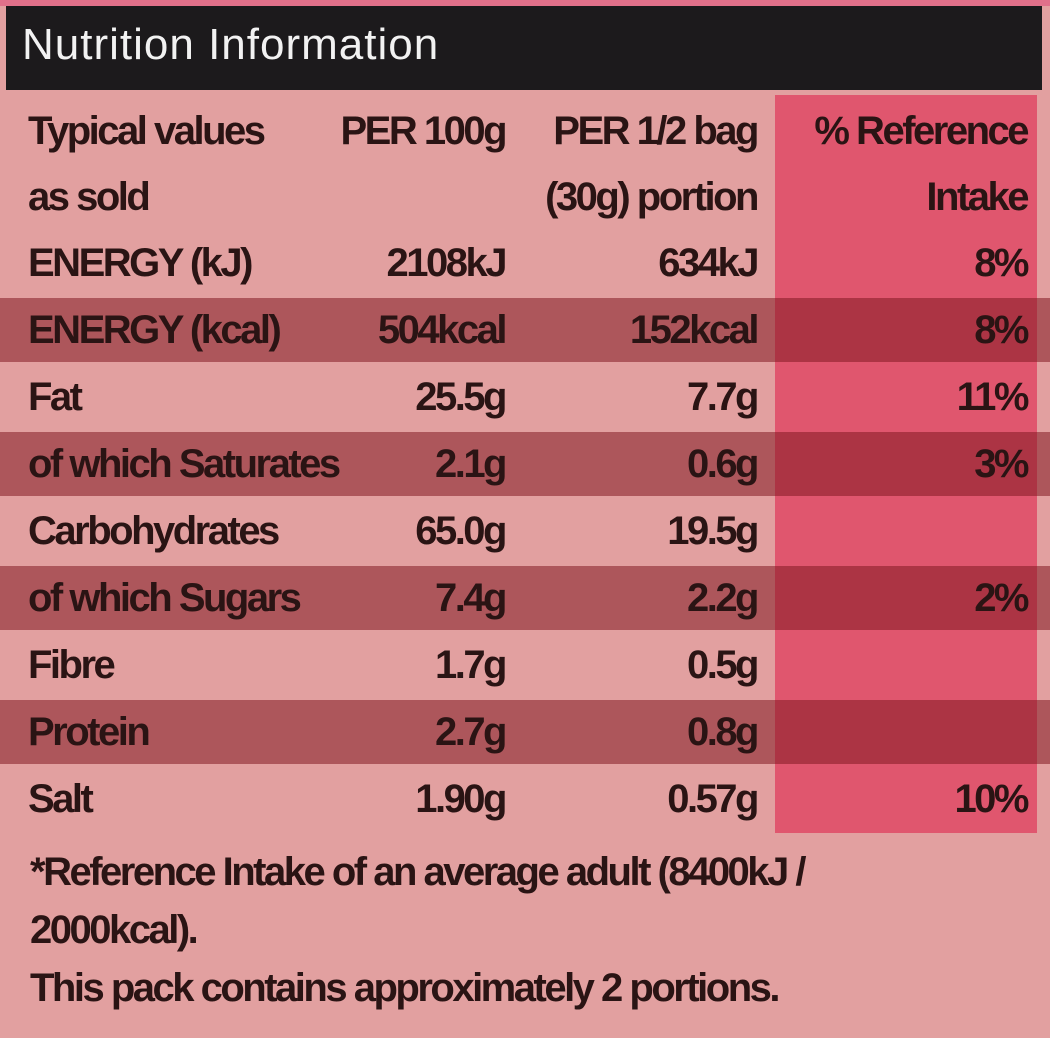 This screenshot has height=1038, width=1050. I want to click on row-value: 2.7g, so click(471, 732).